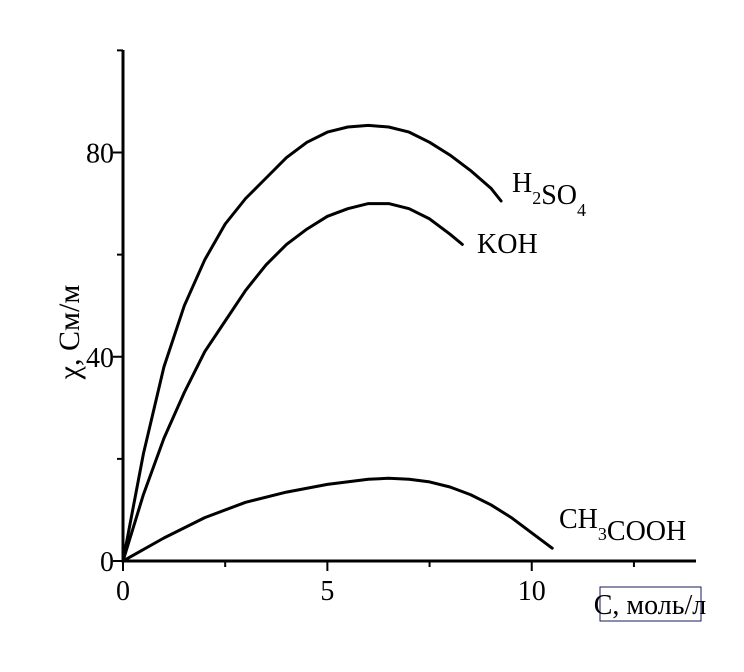 This screenshot has width=744, height=672. Describe the element at coordinates (507, 244) in the screenshot. I see `series-label-koh: KOH` at that location.